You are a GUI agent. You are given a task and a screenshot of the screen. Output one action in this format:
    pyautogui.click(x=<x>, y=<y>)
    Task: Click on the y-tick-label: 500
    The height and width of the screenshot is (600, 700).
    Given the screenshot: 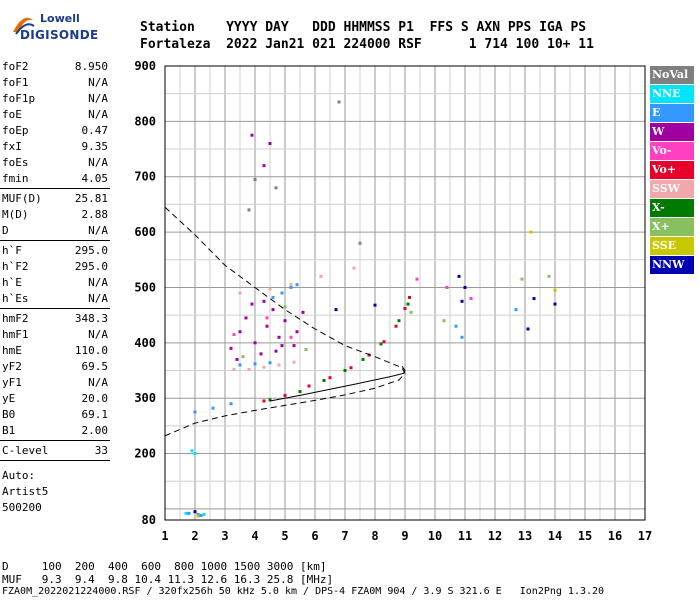 What is the action you would take?
    pyautogui.click(x=145, y=287)
    